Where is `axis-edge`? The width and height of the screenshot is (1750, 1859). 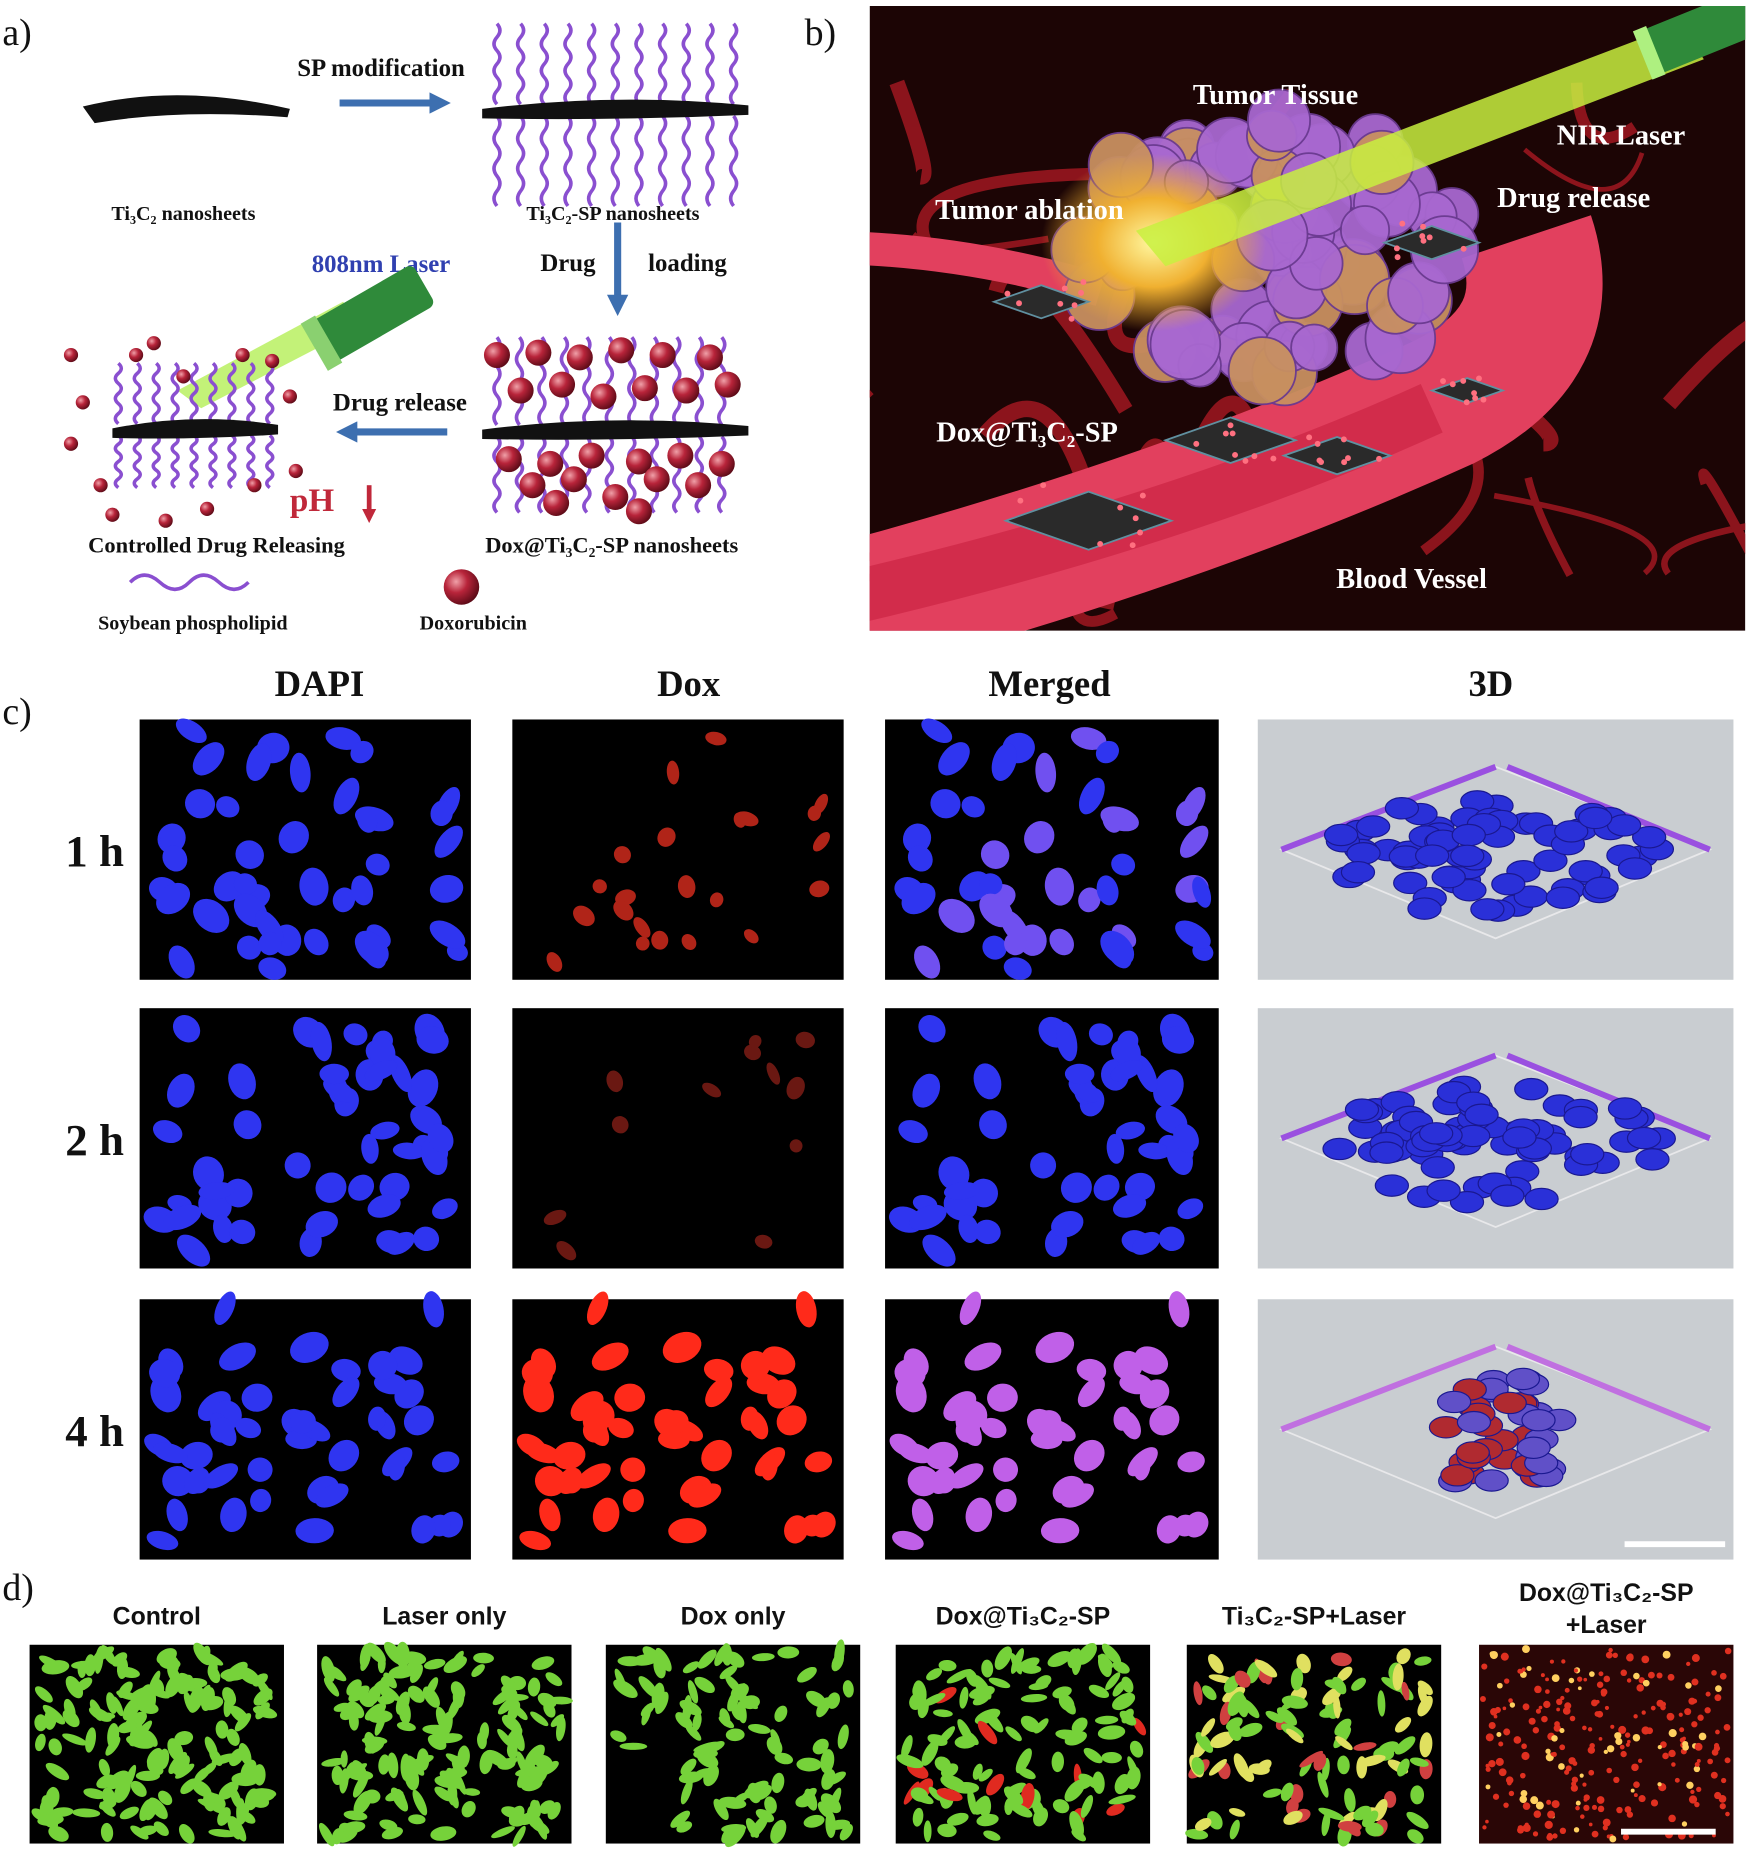
axis-edge is located at coordinates (1388, 1388).